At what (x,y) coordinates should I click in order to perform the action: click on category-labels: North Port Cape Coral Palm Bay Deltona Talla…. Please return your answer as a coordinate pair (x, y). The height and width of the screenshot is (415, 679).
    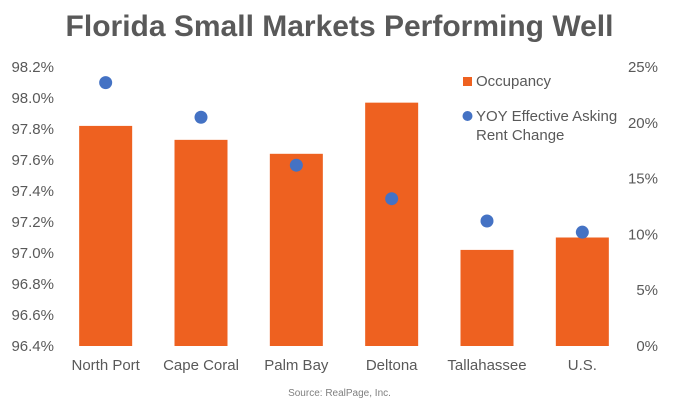
    Looking at the image, I should click on (333, 365).